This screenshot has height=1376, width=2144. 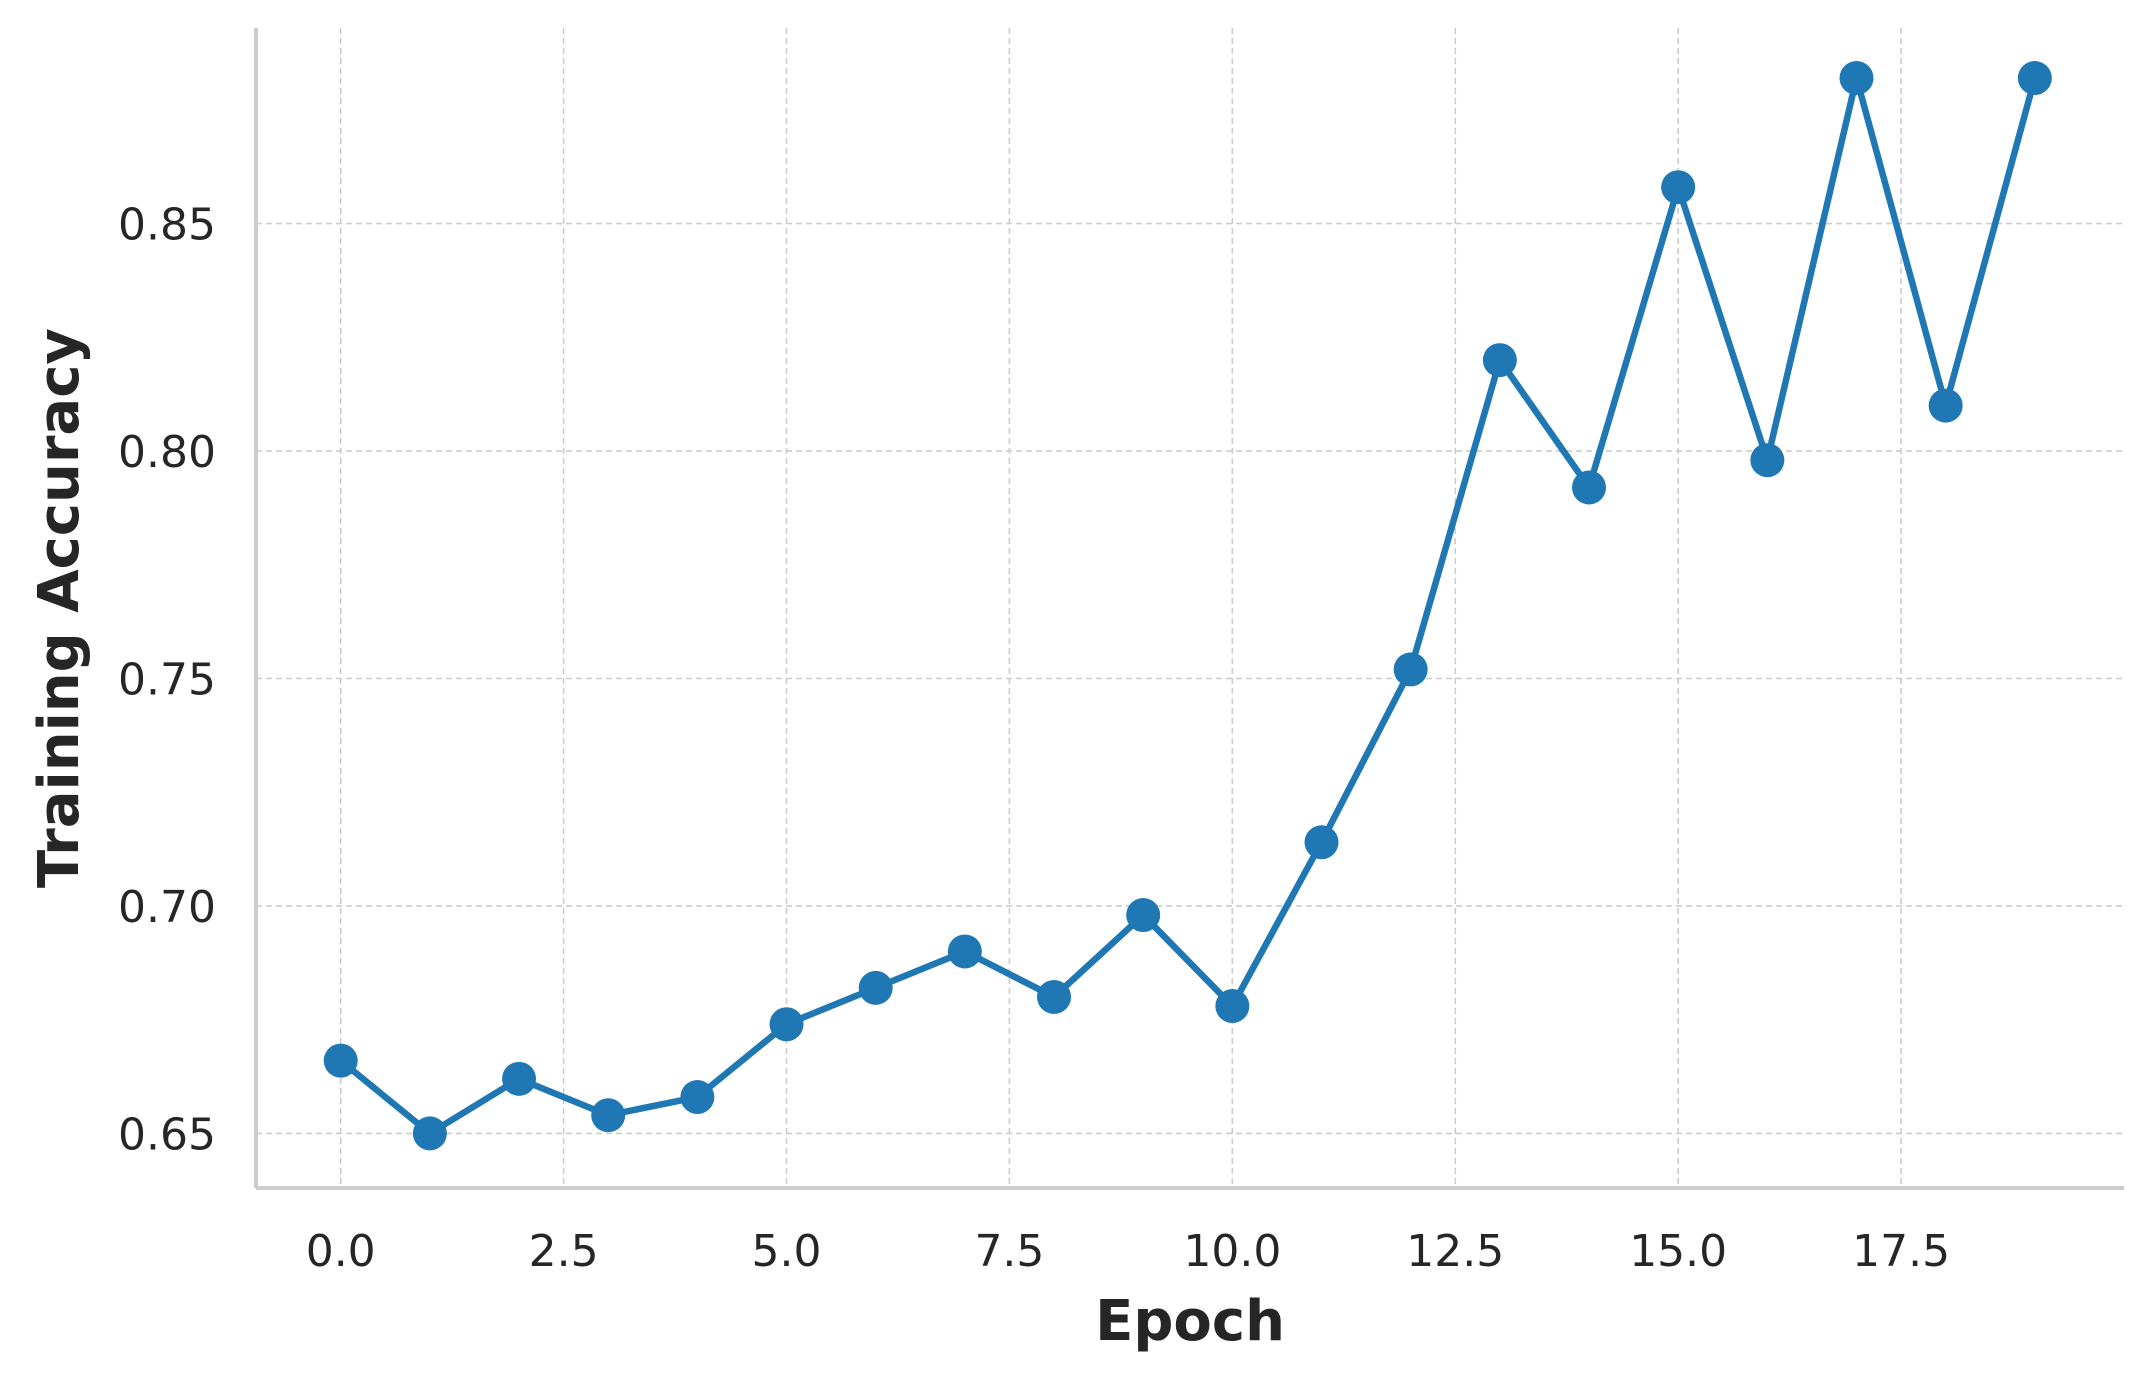 I want to click on x-tick-label: 5.0, so click(x=787, y=1251).